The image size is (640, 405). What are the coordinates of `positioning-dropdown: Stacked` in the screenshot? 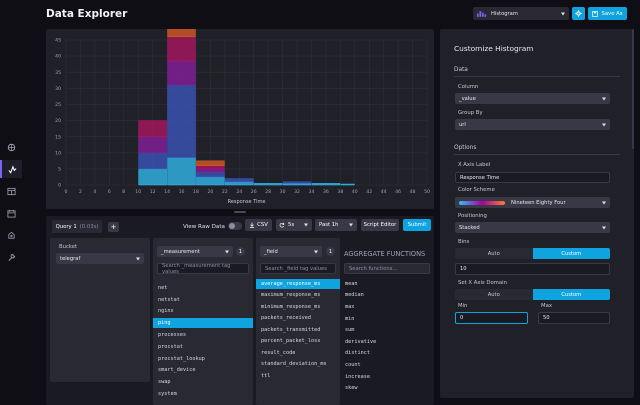 It's located at (532, 227).